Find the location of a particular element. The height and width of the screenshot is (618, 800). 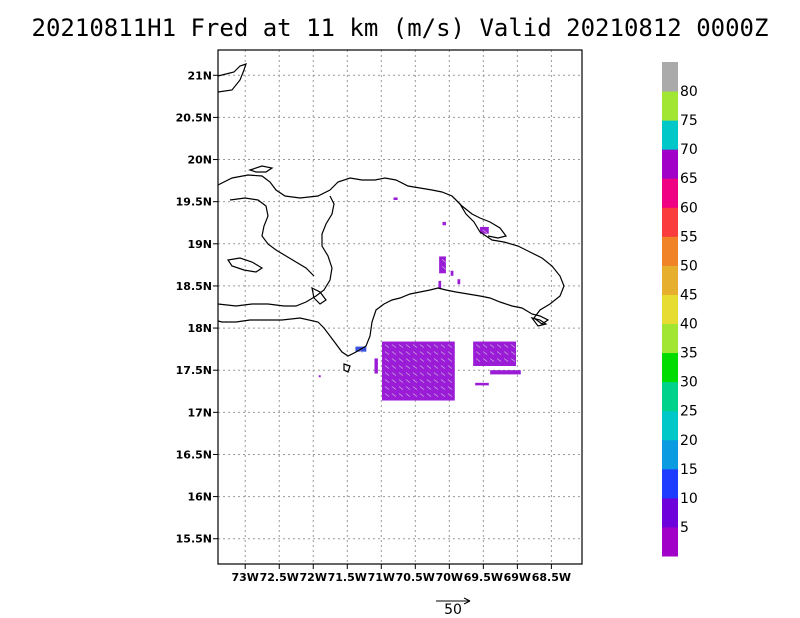

lat-tick-label: 16N is located at coordinates (199, 497).